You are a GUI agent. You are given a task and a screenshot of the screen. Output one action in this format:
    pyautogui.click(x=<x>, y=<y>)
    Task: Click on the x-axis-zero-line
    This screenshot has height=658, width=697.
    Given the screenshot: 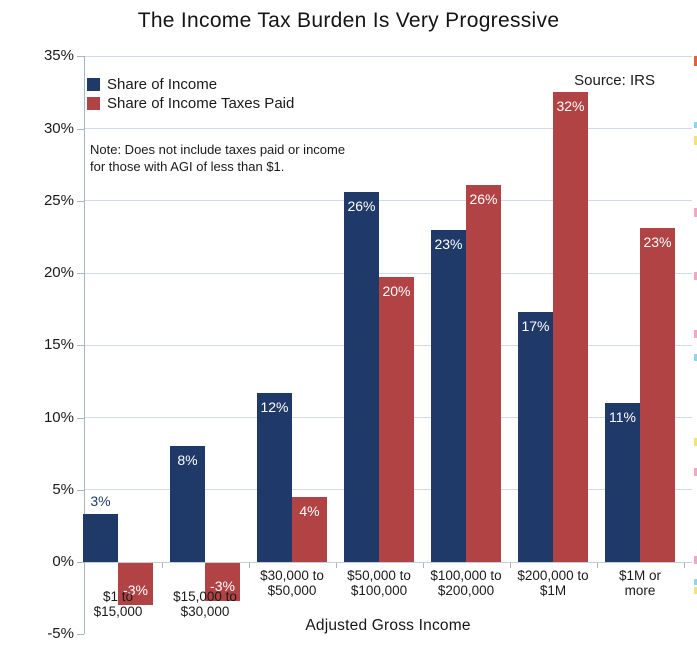 What is the action you would take?
    pyautogui.click(x=388, y=562)
    